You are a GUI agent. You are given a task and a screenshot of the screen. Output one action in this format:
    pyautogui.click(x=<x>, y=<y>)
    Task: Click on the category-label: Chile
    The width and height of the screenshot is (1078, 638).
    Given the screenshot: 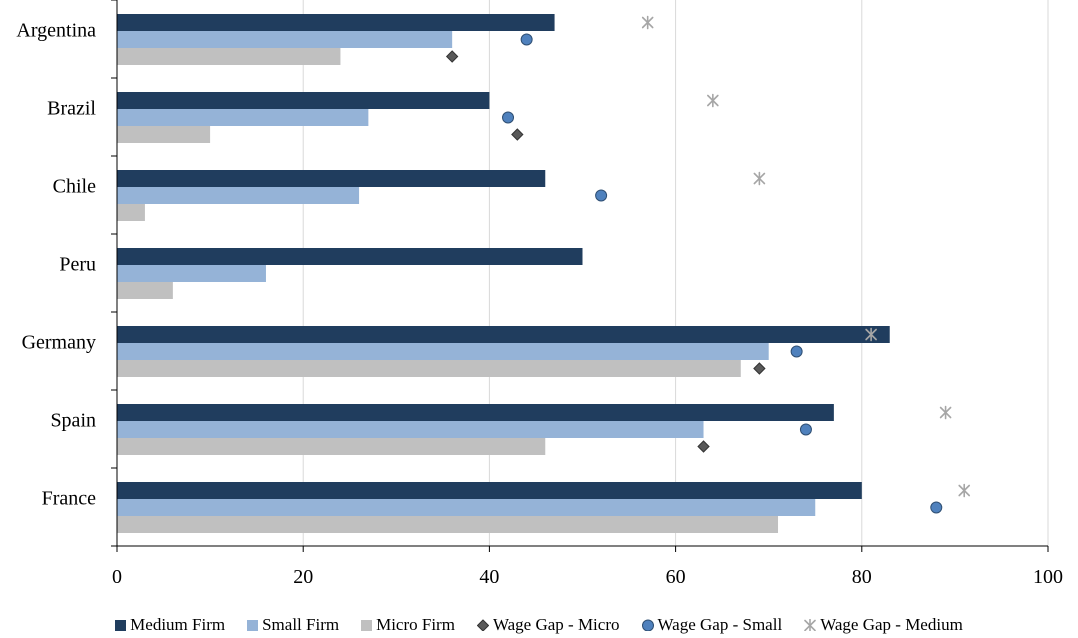 What is the action you would take?
    pyautogui.click(x=74, y=187)
    